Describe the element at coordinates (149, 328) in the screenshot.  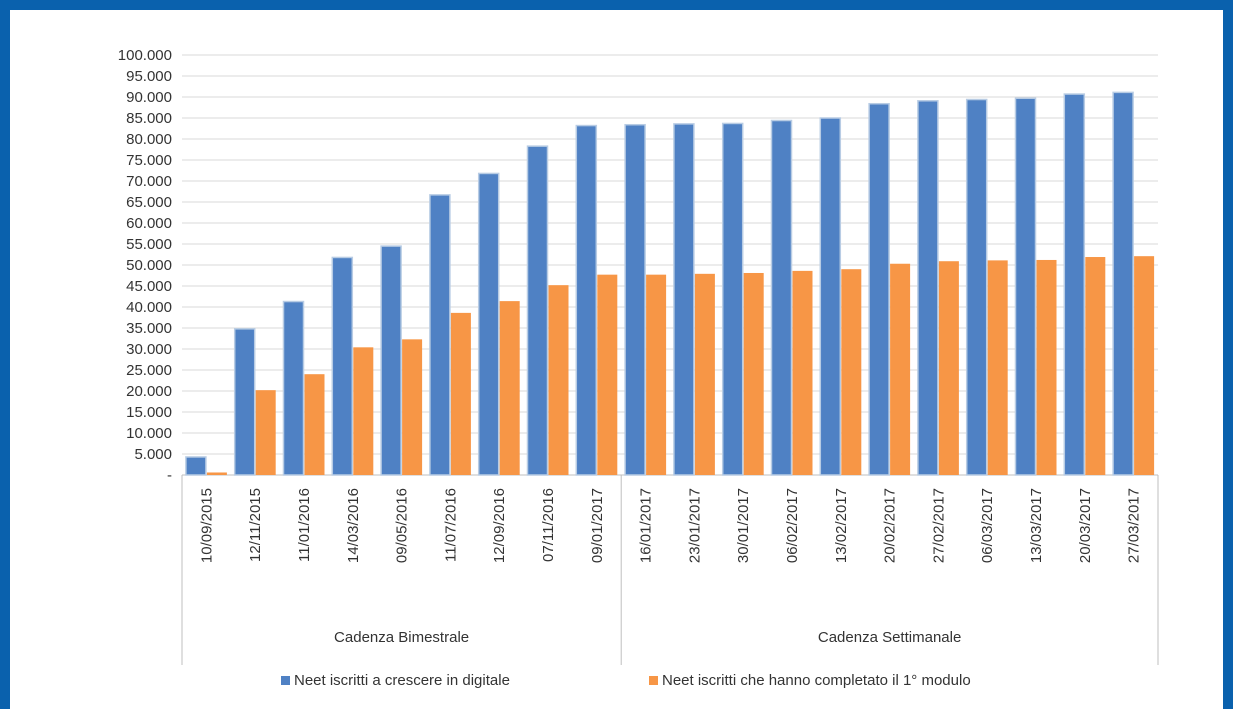
I see `y-tick-label: 35.000` at that location.